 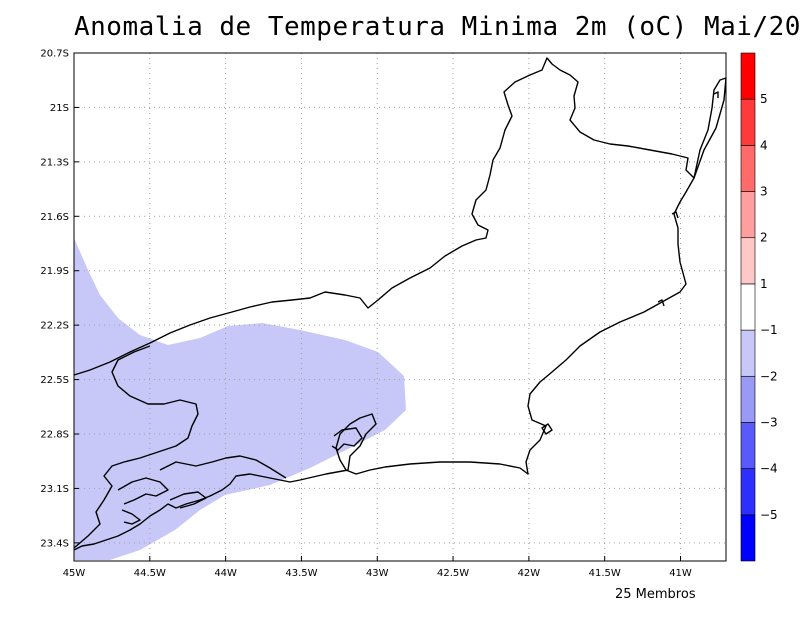 I want to click on y-tick-label-9: 23.4S, so click(x=54, y=543).